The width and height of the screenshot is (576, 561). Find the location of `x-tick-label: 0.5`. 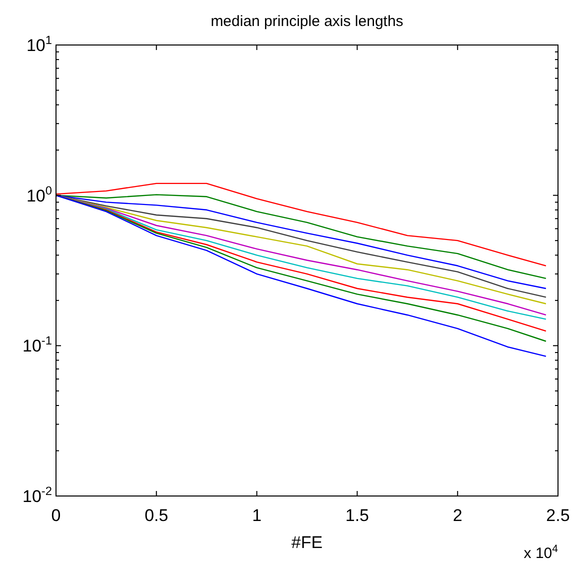

x-tick-label: 0.5 is located at coordinates (156, 515).